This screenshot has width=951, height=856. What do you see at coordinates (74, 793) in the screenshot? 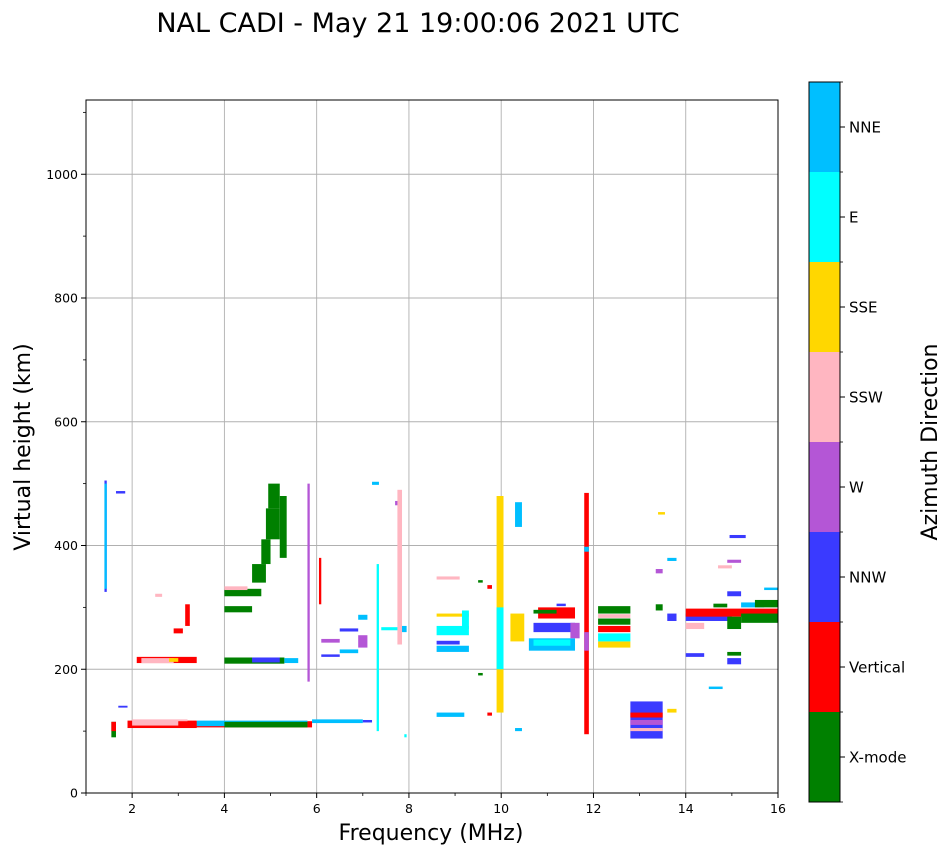
I see `y-tick-label: 0` at bounding box center [74, 793].